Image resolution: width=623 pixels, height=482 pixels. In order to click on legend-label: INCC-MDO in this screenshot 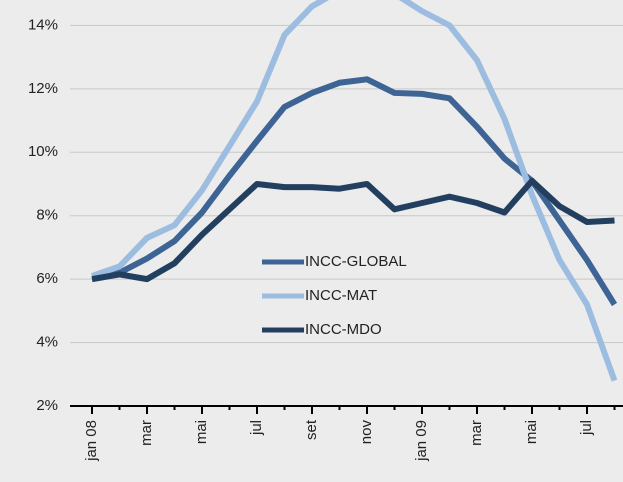, I will do `click(343, 329)`.